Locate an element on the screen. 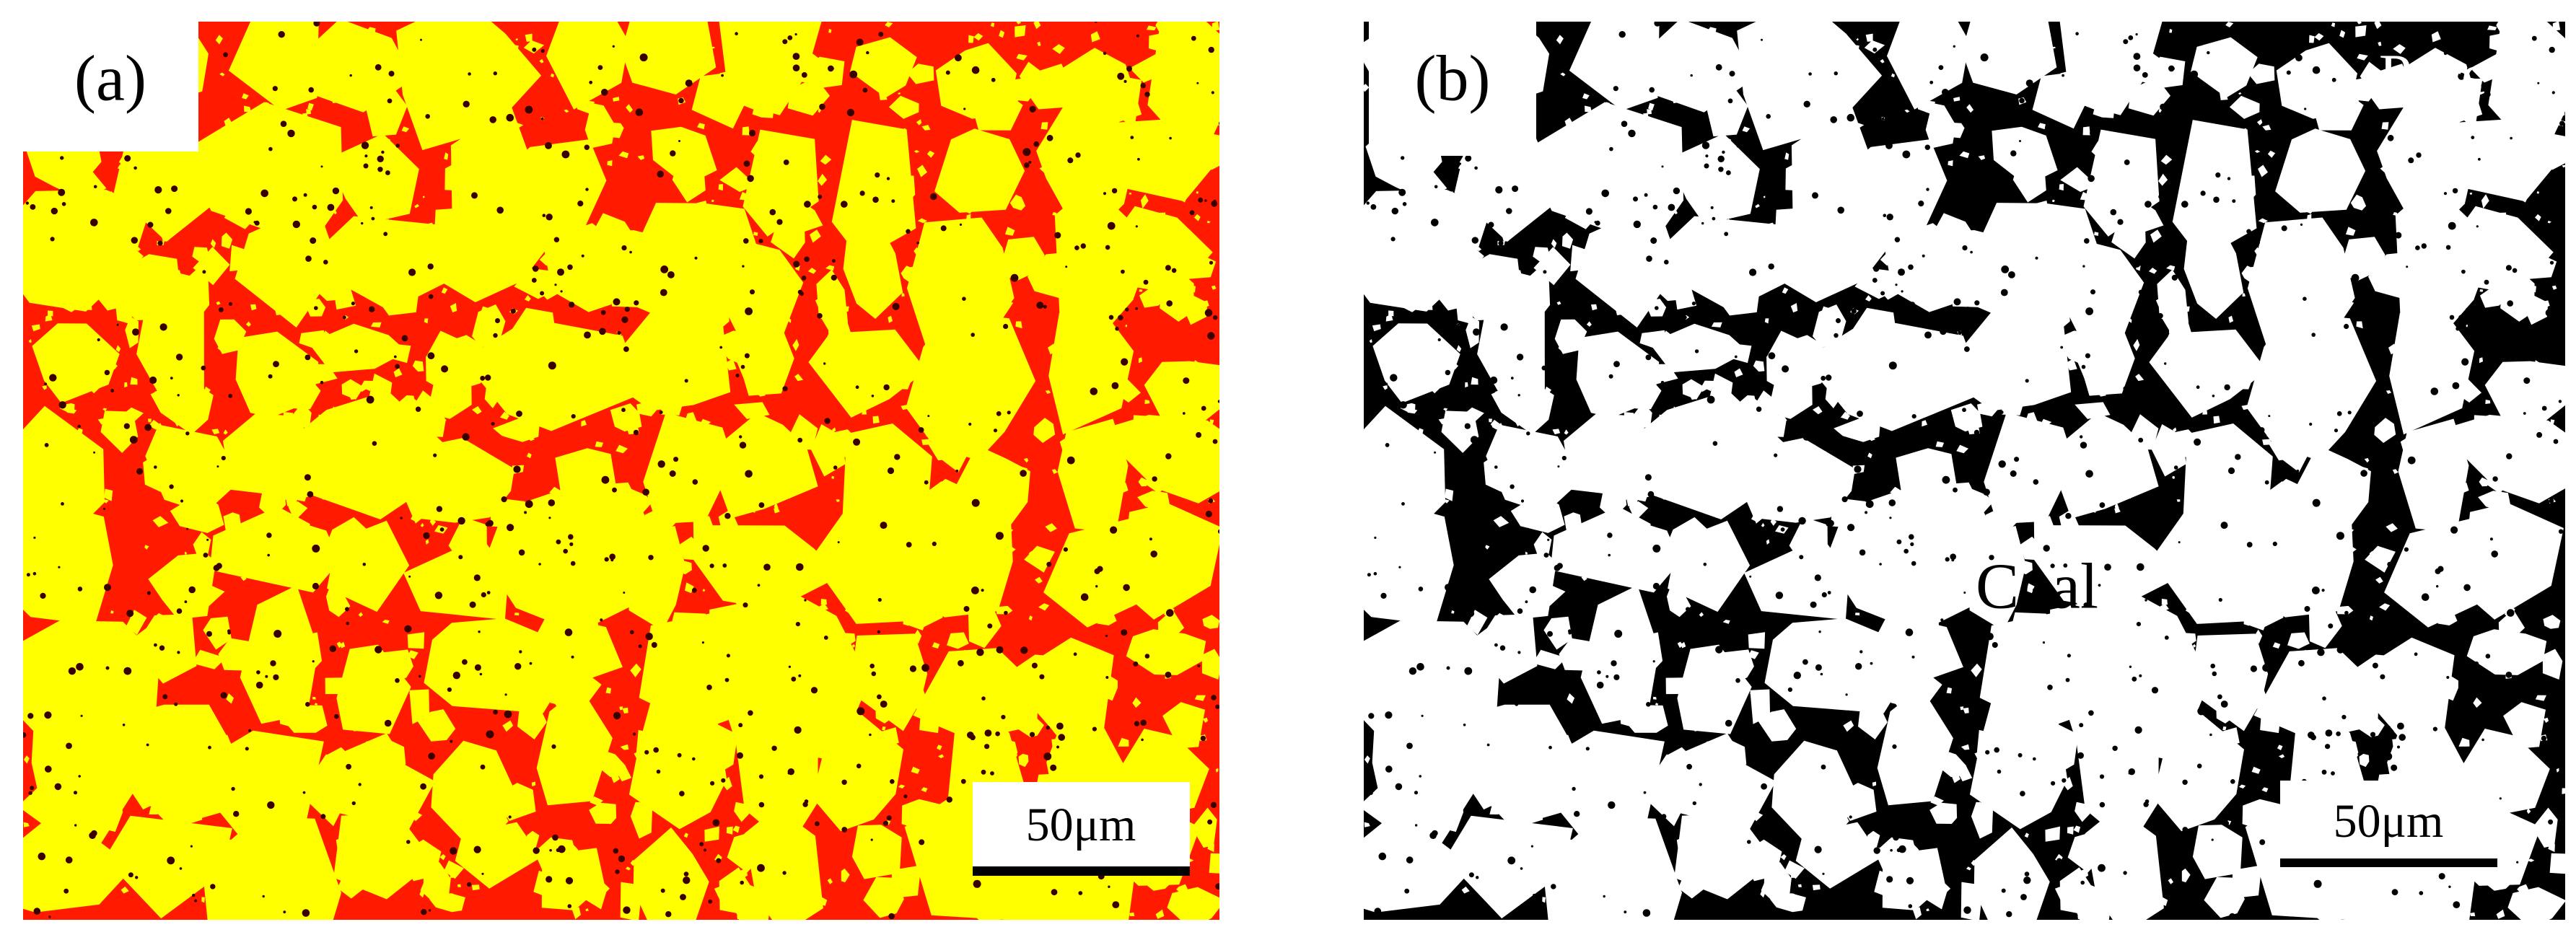 The width and height of the screenshot is (2576, 940). panel-label: (a) is located at coordinates (110, 79).